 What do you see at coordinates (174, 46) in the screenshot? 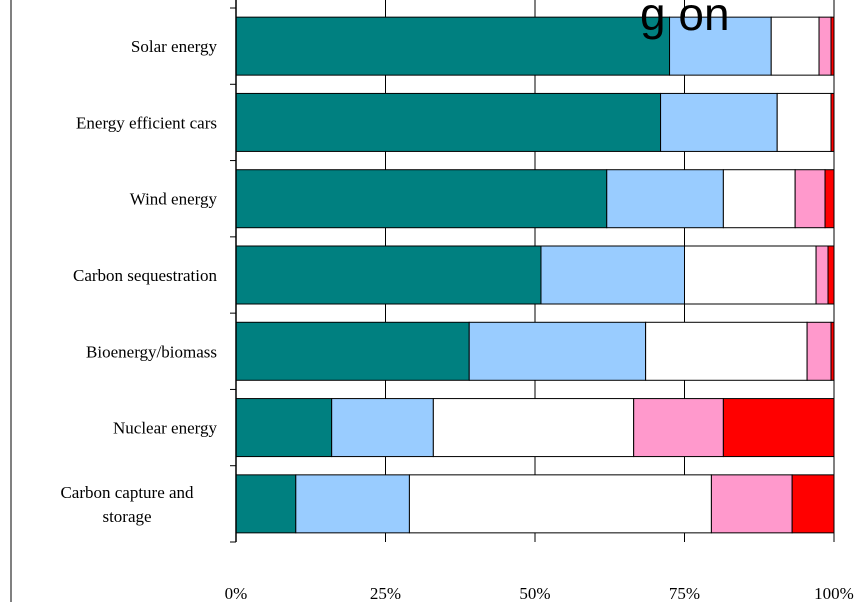
I see `category-label: Solar energy` at bounding box center [174, 46].